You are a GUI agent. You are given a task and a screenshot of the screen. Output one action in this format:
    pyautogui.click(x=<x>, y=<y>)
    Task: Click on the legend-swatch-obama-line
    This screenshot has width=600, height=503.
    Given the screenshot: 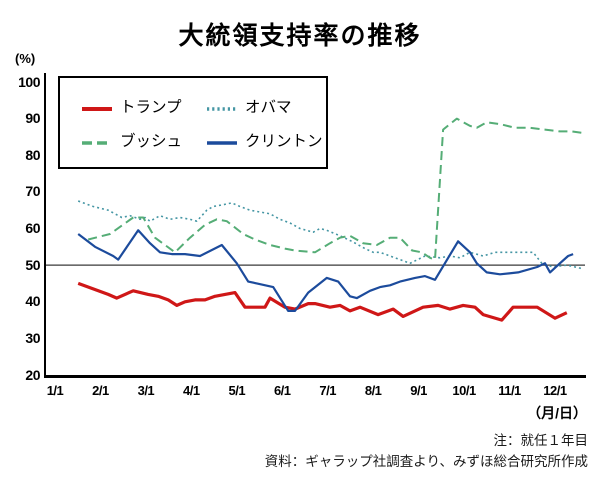 What is the action you would take?
    pyautogui.click(x=222, y=109)
    